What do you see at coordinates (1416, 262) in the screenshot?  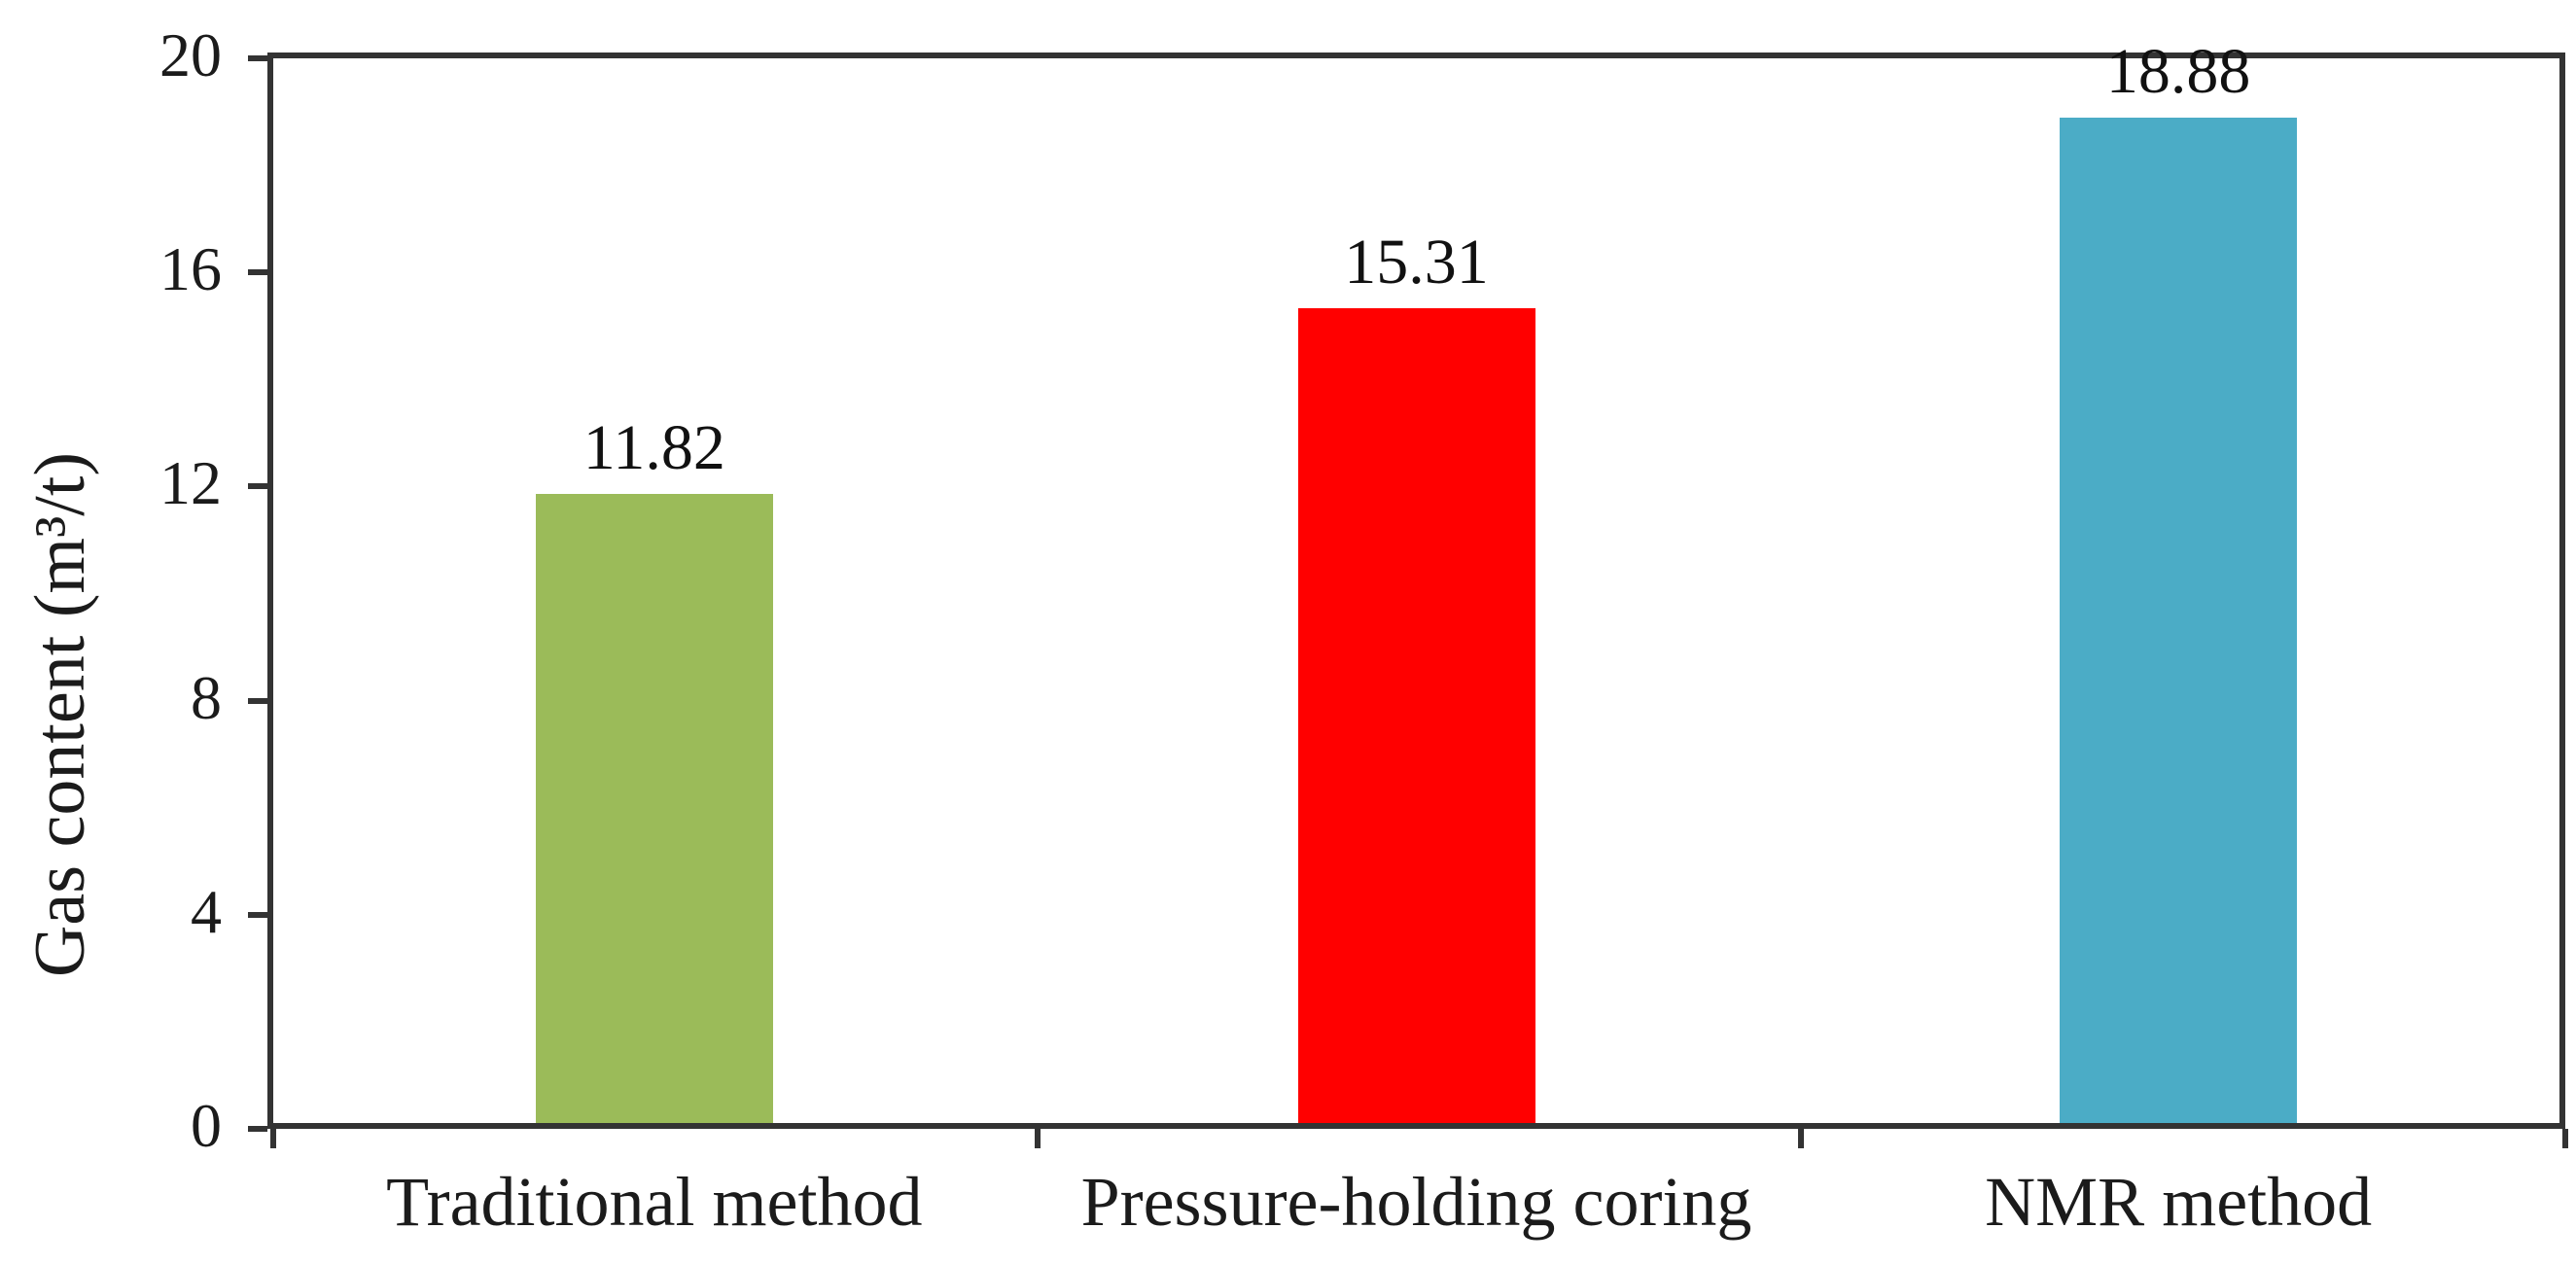 I see `bar-value-label: 15.31` at bounding box center [1416, 262].